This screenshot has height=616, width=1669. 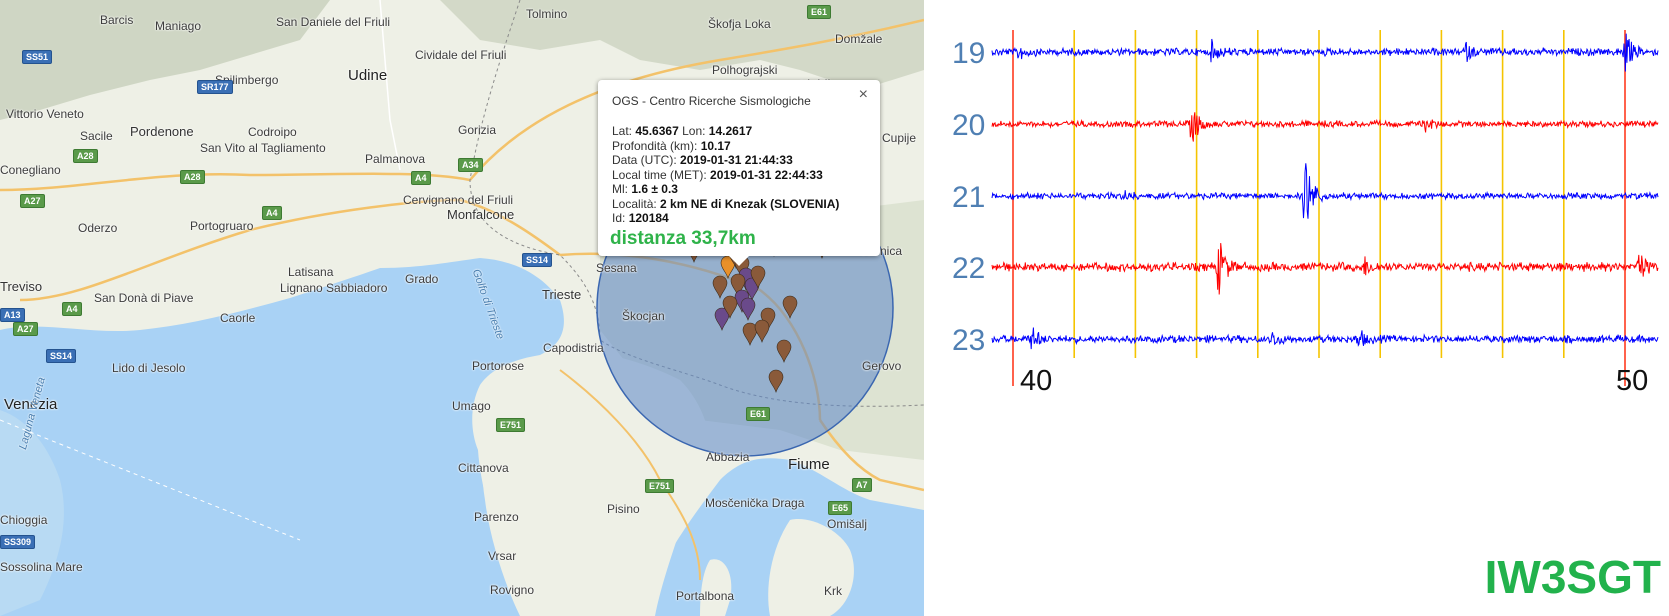 What do you see at coordinates (840, 508) in the screenshot?
I see `road-shield: E65` at bounding box center [840, 508].